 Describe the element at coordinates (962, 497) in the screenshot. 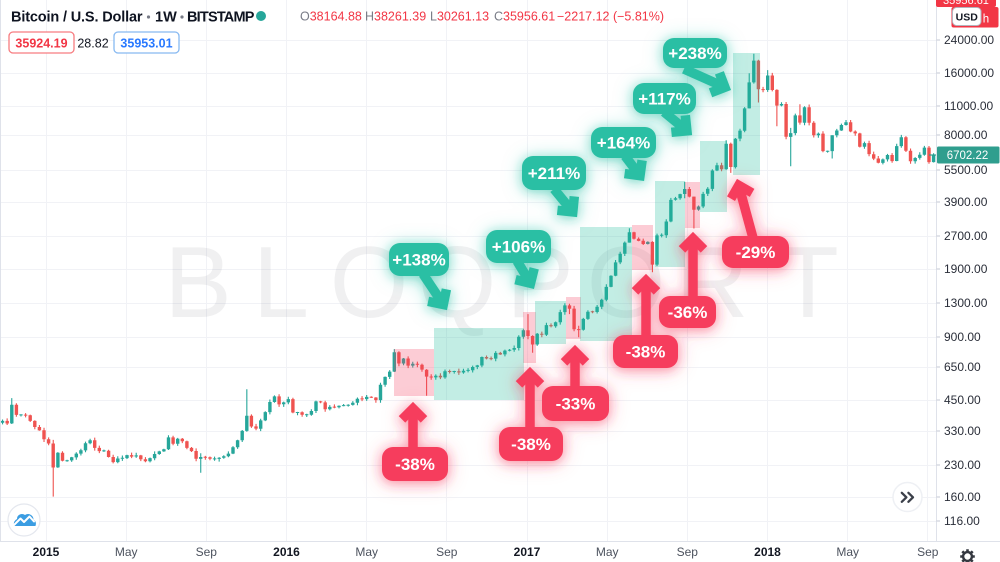

I see `svg-text: 160.00` at that location.